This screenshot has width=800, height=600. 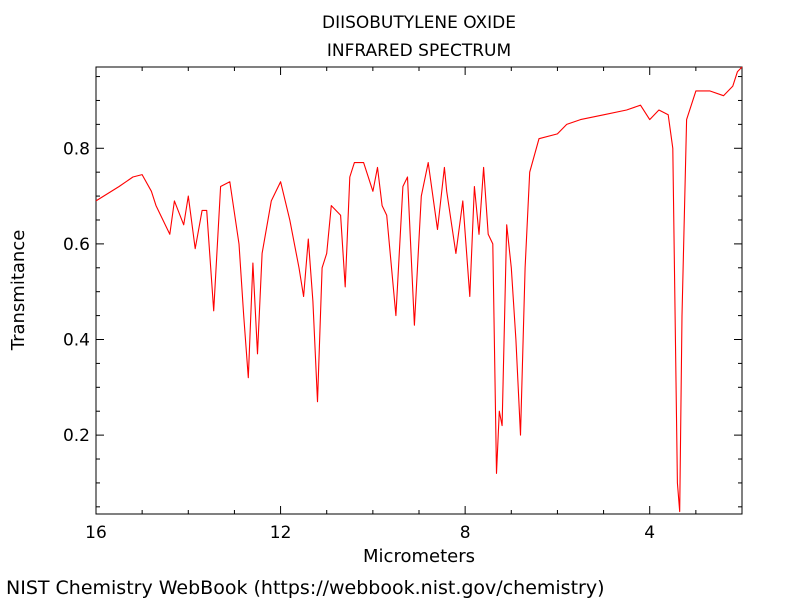 What do you see at coordinates (76, 245) in the screenshot?
I see `y-tick-label: 0.6` at bounding box center [76, 245].